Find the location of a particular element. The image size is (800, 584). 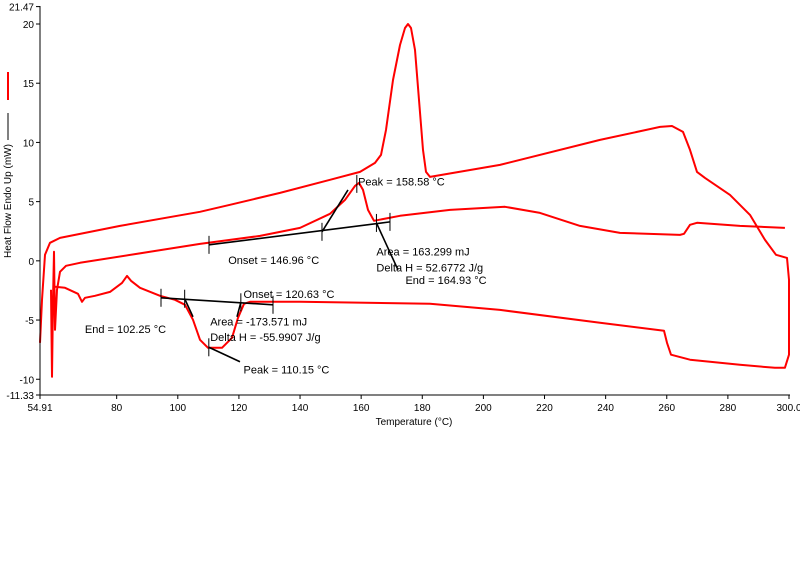

x-tick-label: 240 is located at coordinates (605, 408).